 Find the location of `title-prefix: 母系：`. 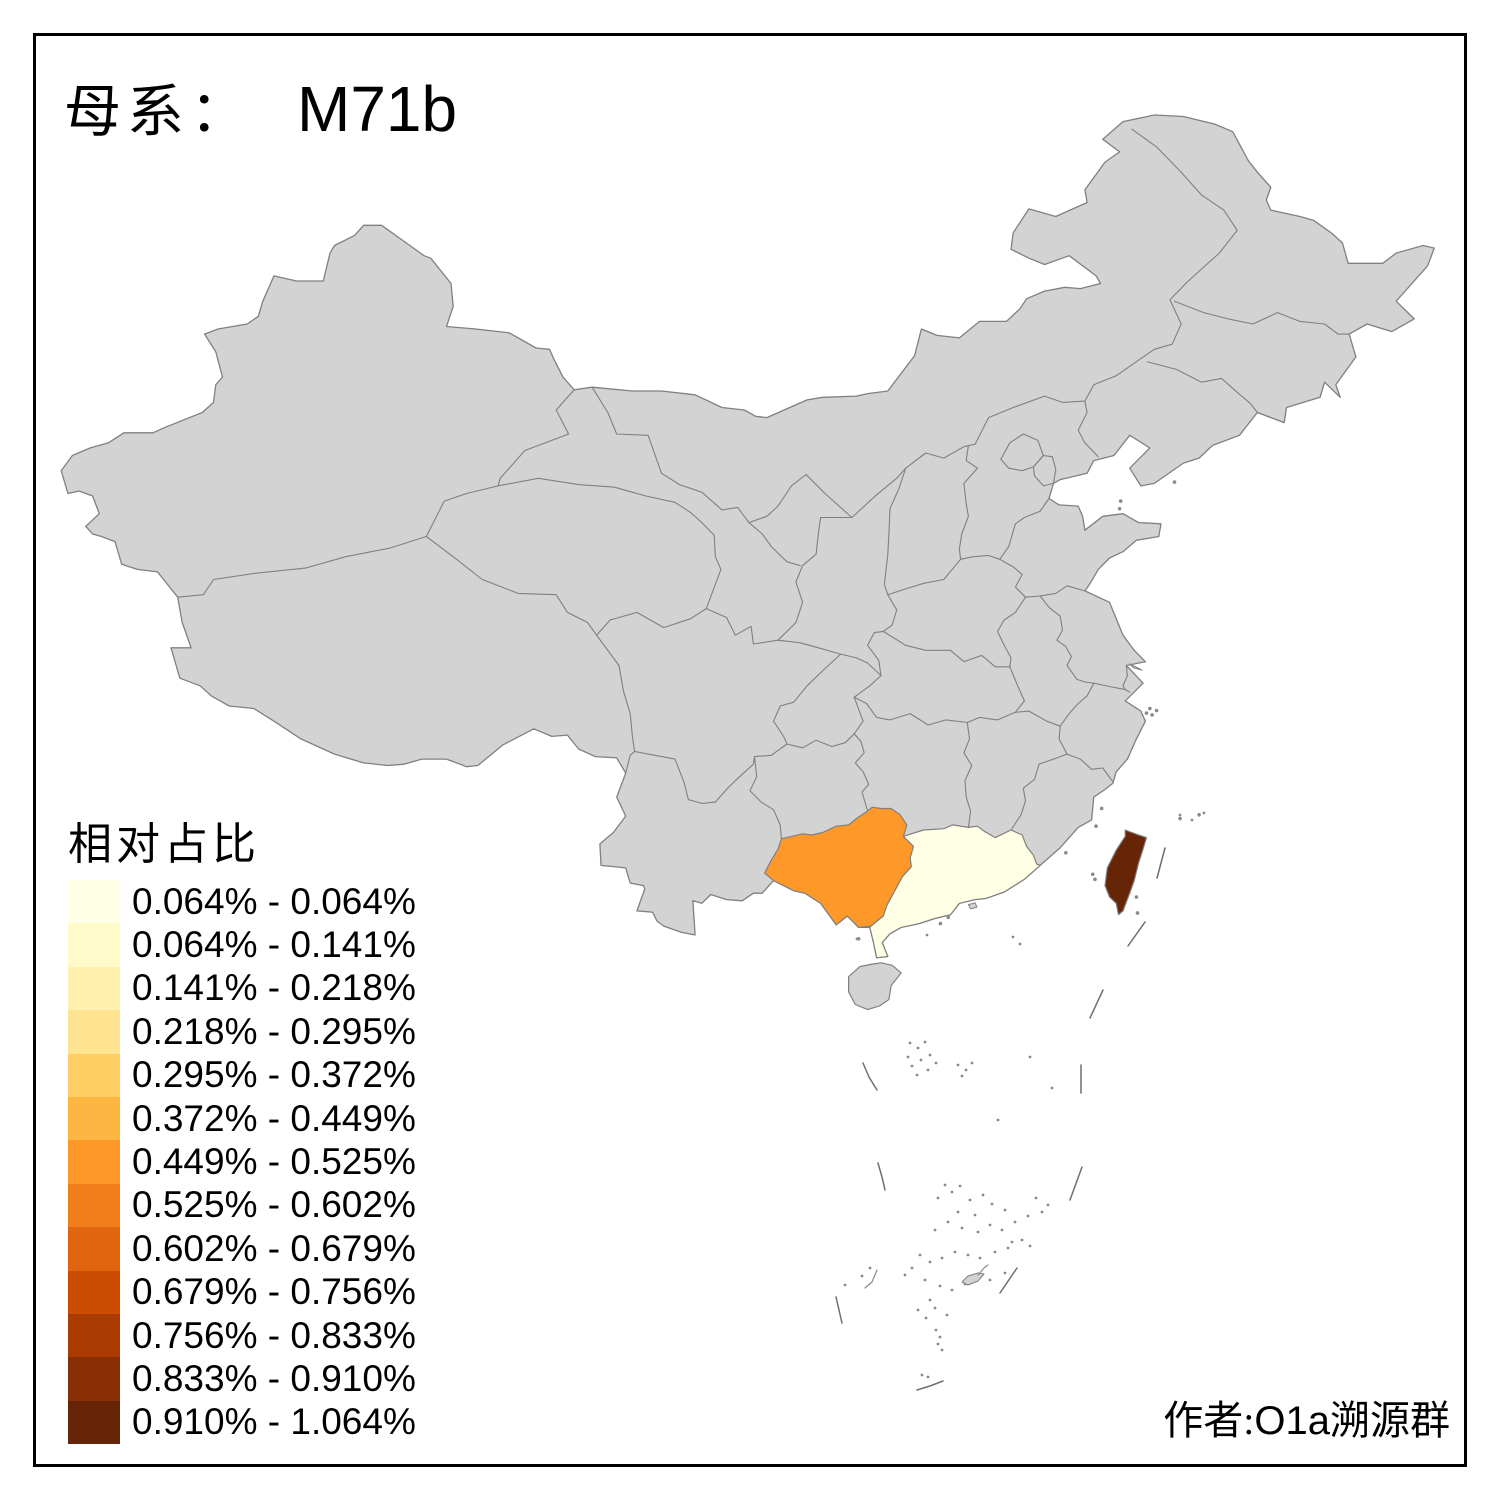

title-prefix: 母系： is located at coordinates (158, 112).